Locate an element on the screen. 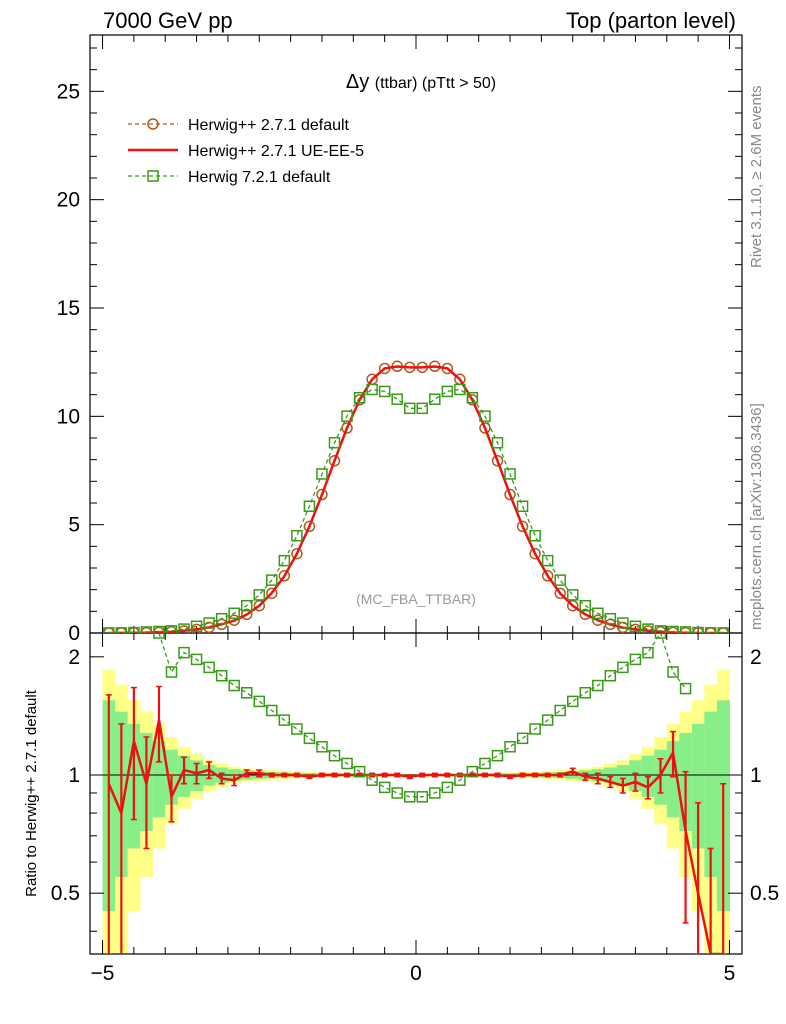  title-sub: (ttbar) (pTtt > 50) is located at coordinates (435, 83).